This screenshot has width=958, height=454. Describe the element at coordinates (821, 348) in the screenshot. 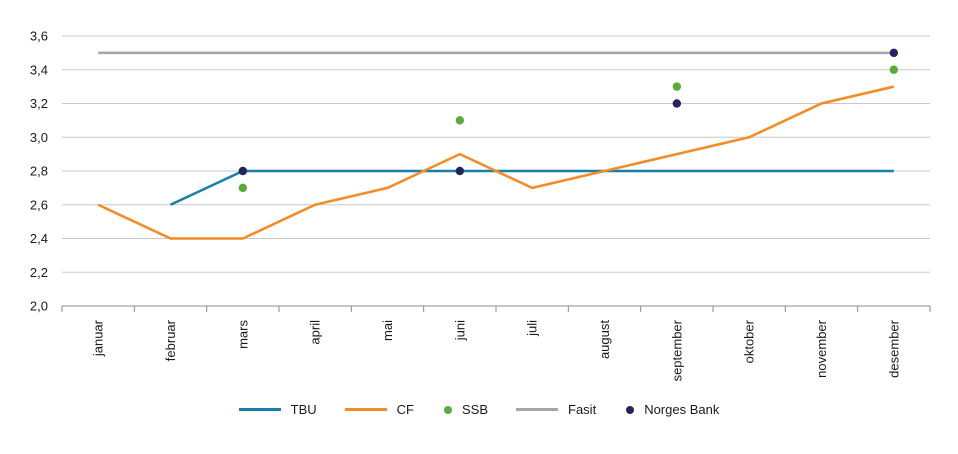

I see `x-tick-label: november` at that location.